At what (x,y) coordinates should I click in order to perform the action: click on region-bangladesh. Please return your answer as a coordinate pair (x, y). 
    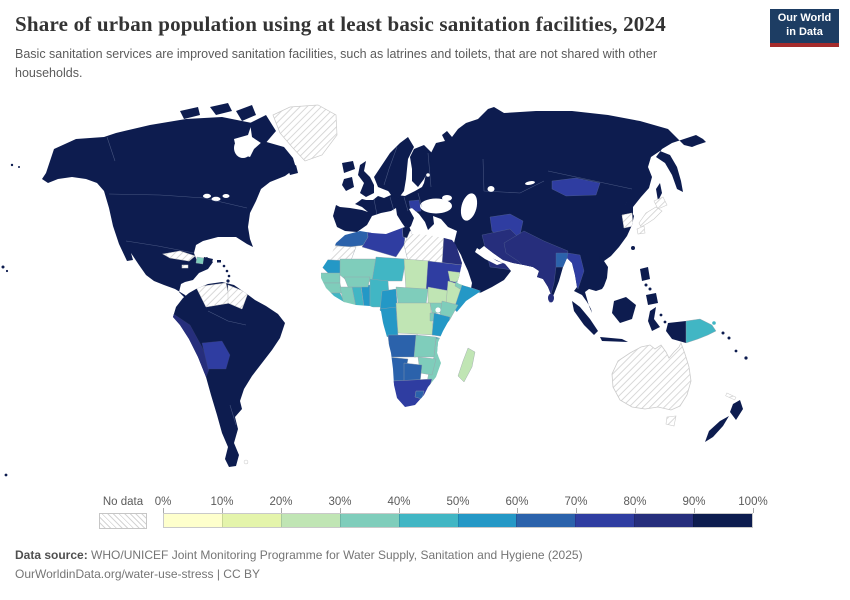
    Looking at the image, I should click on (562, 260).